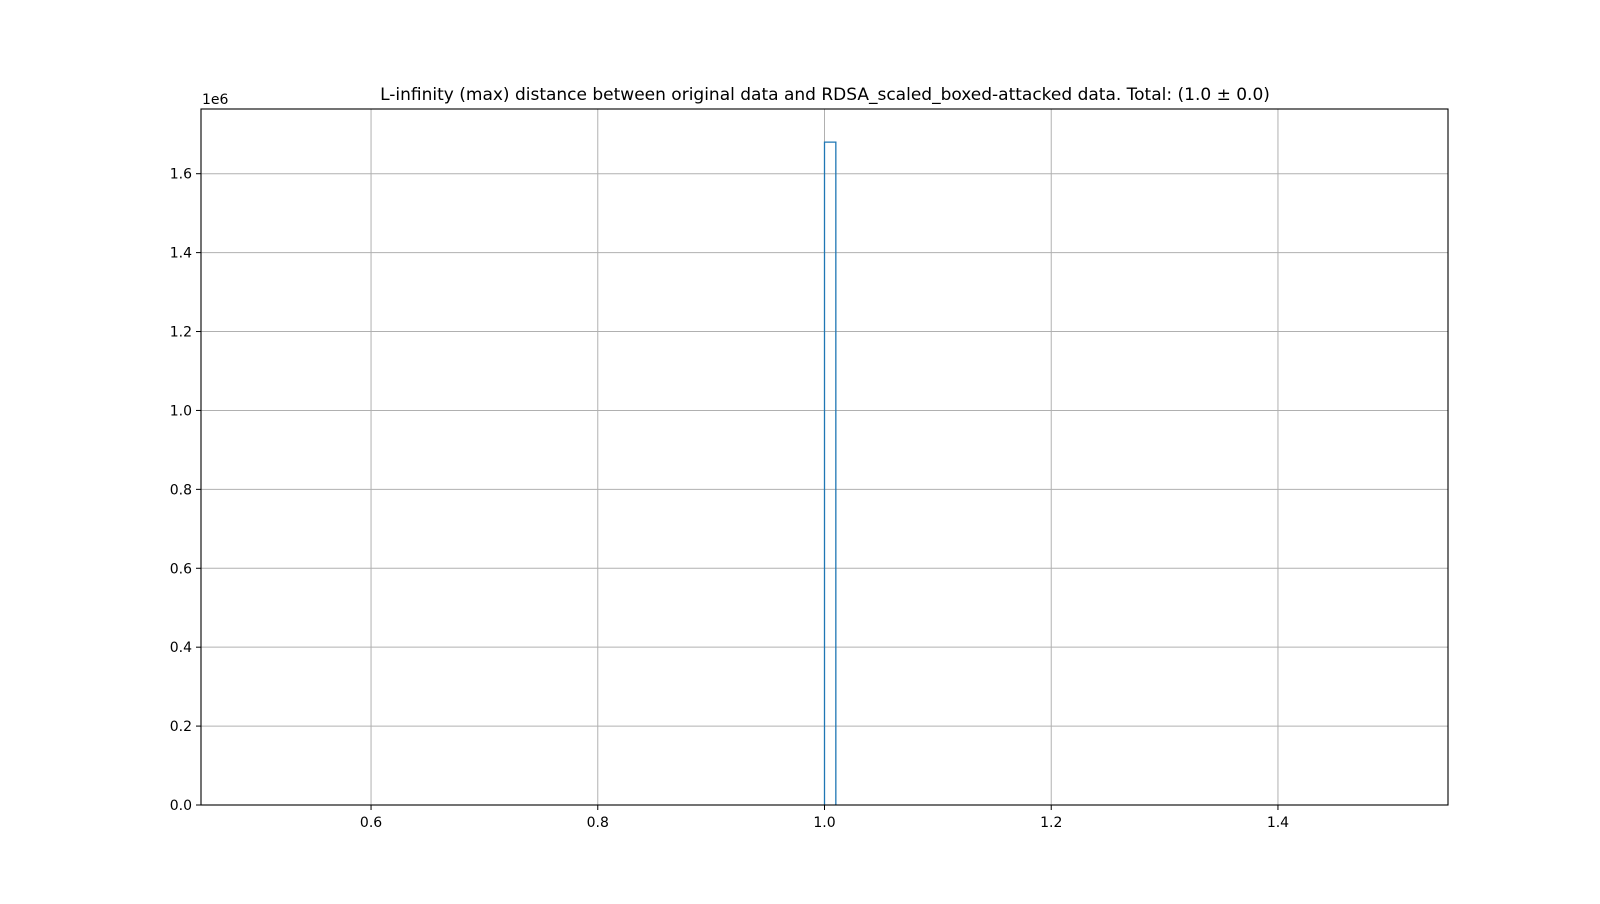  Describe the element at coordinates (824, 823) in the screenshot. I see `x-tick-label: 1.0` at that location.